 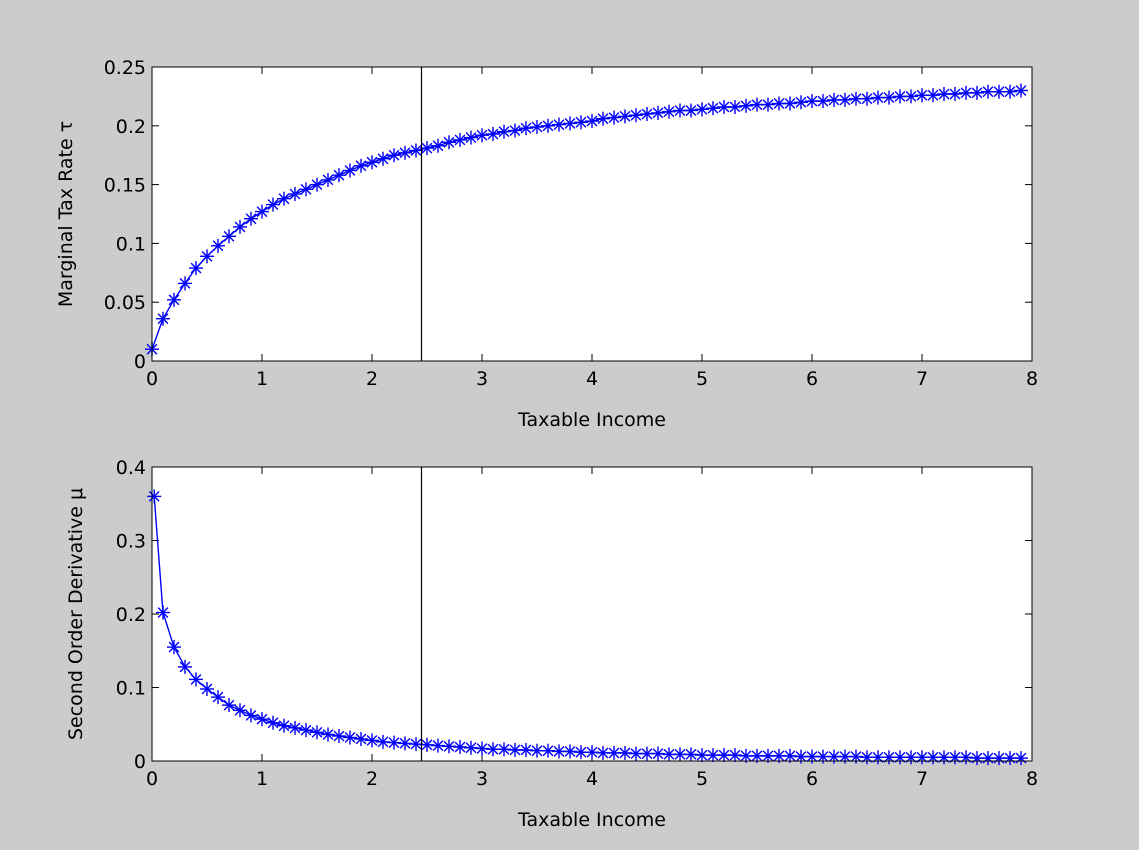 What do you see at coordinates (131, 127) in the screenshot?
I see `y-tick-label: 0.2` at bounding box center [131, 127].